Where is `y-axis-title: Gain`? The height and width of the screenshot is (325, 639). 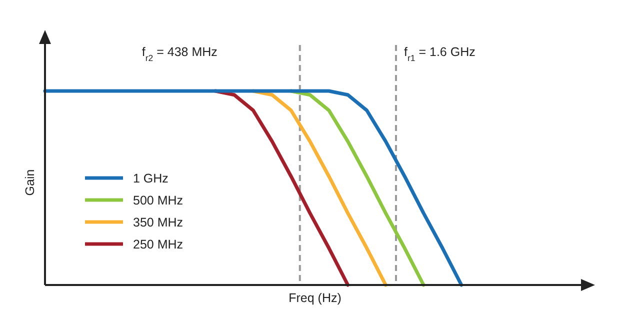 y-axis-title: Gain is located at coordinates (30, 182).